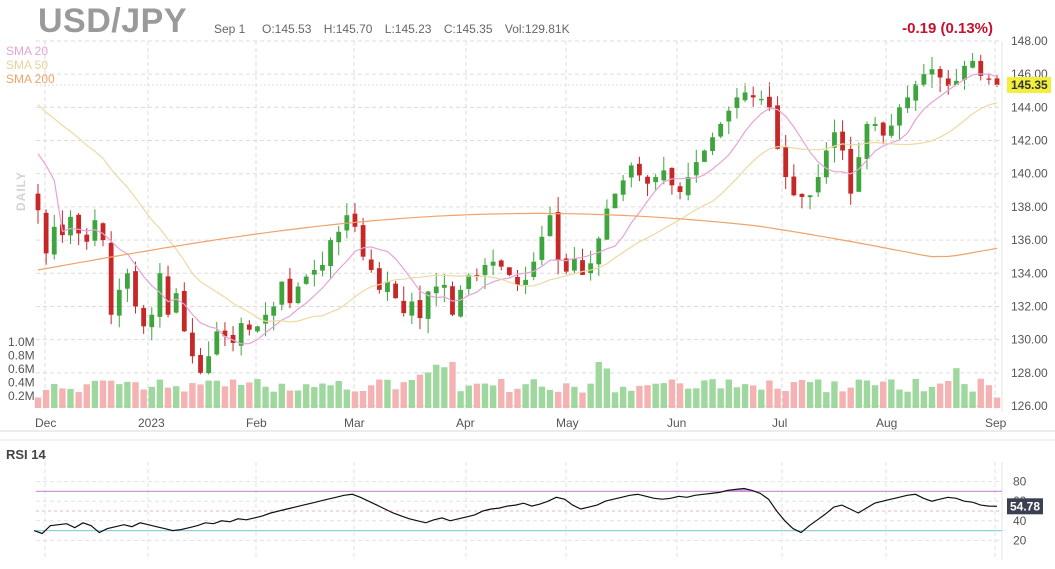 This screenshot has height=569, width=1055. I want to click on volume-tick-label: 0.2M, so click(21, 396).